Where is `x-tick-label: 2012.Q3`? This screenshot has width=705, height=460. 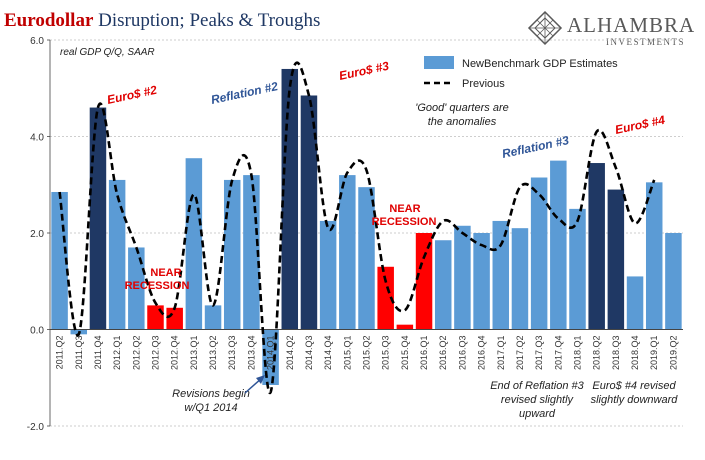
x-tick-label: 2012.Q3 is located at coordinates (156, 353).